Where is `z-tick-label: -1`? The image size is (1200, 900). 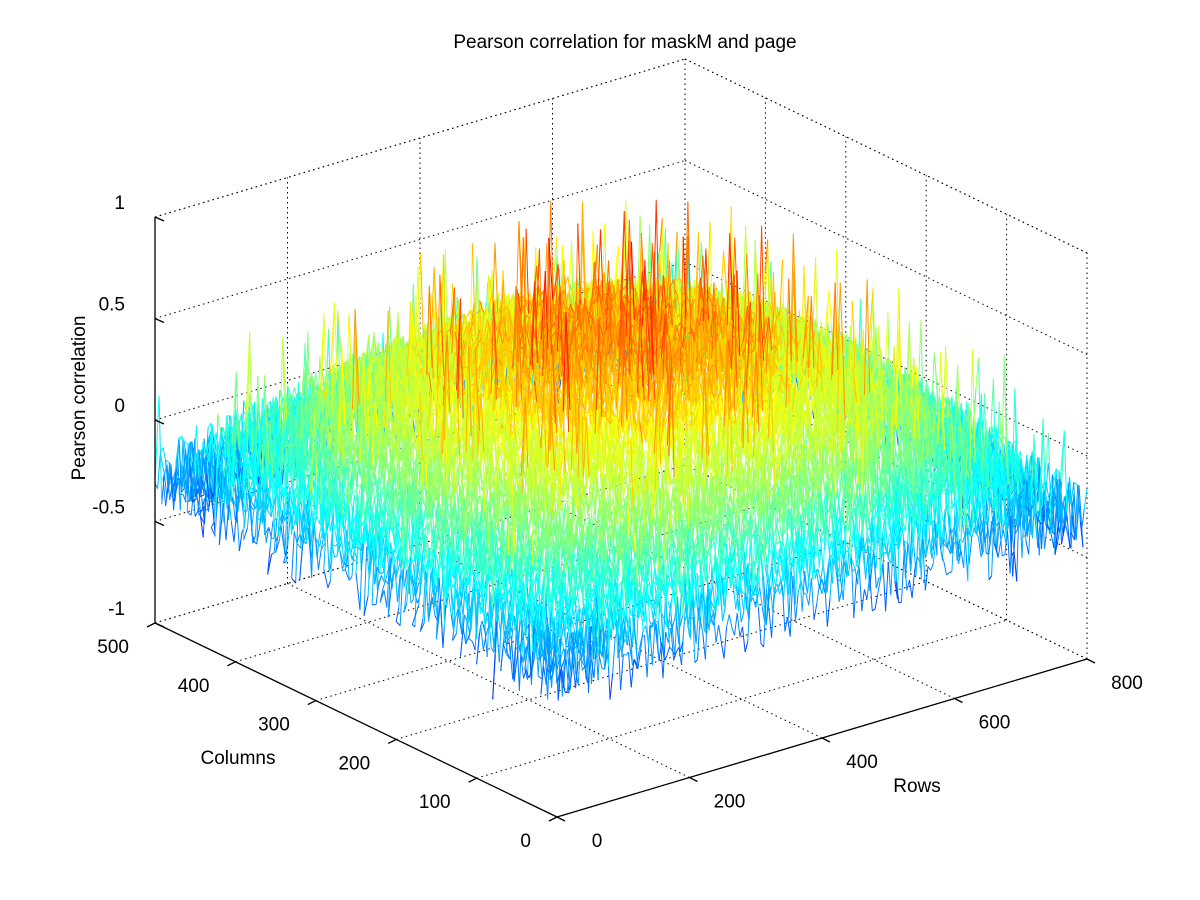
z-tick-label: -1 is located at coordinates (116, 609).